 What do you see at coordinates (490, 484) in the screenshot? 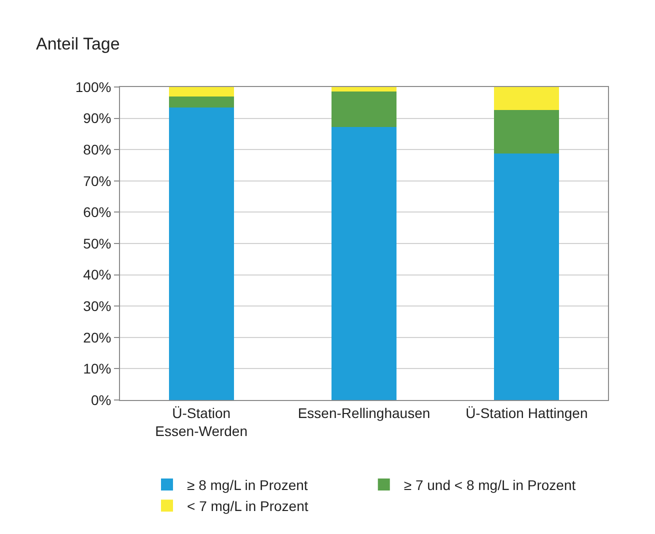
I see `legend-label: ≥ 7 und < 8 mg/L in Prozent` at bounding box center [490, 484].